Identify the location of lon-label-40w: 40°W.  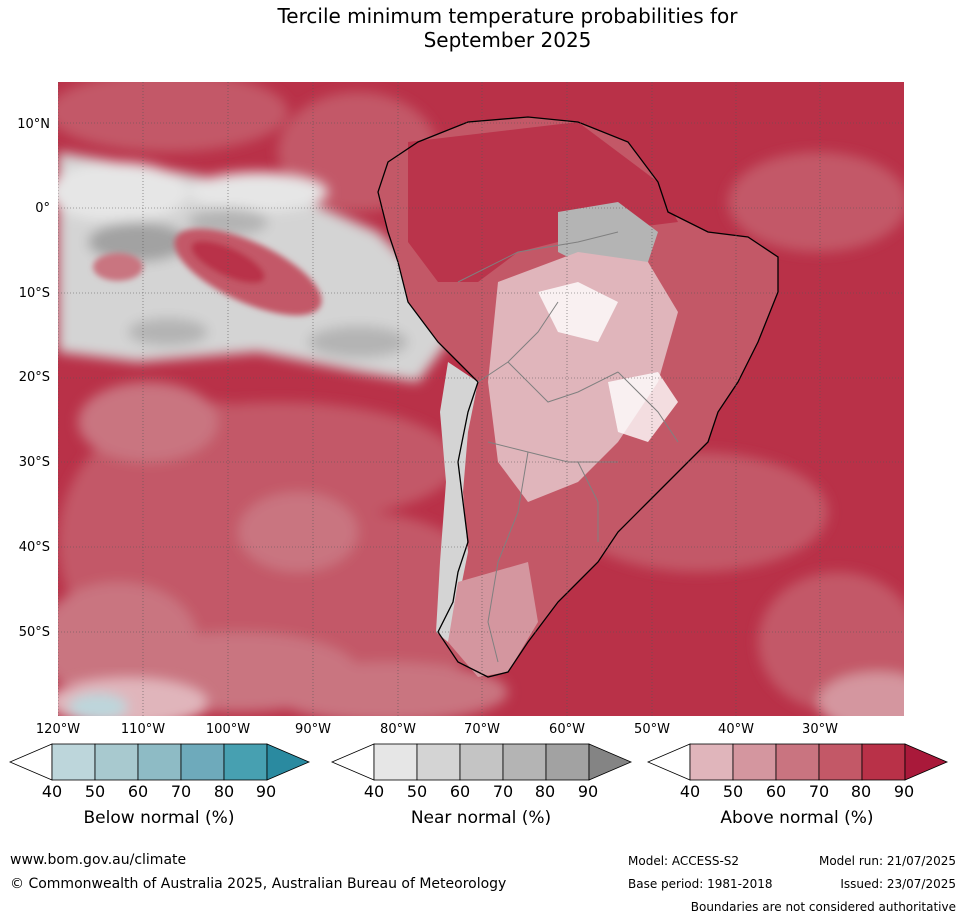
(736, 729).